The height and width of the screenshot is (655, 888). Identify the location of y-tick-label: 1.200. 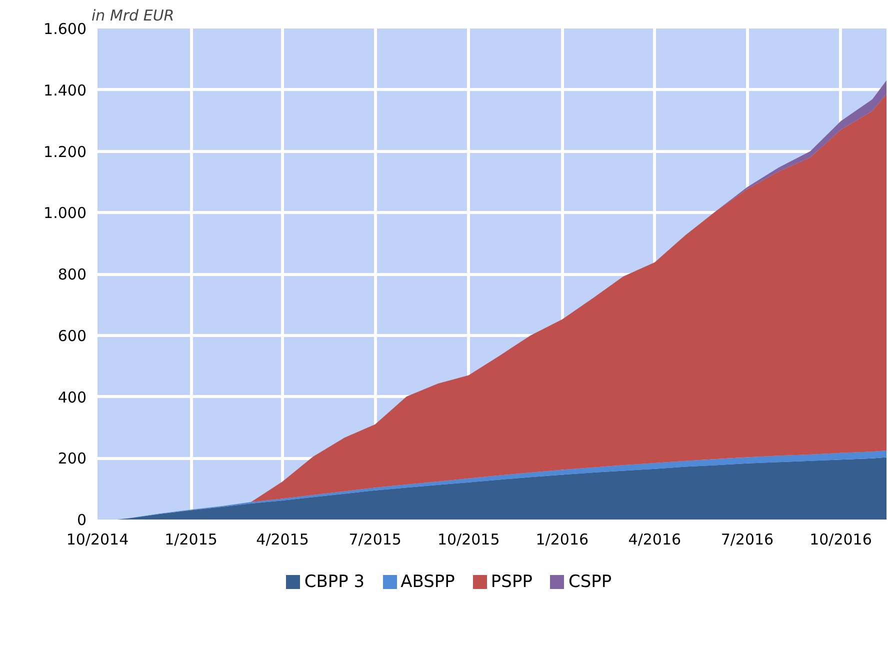
(65, 151).